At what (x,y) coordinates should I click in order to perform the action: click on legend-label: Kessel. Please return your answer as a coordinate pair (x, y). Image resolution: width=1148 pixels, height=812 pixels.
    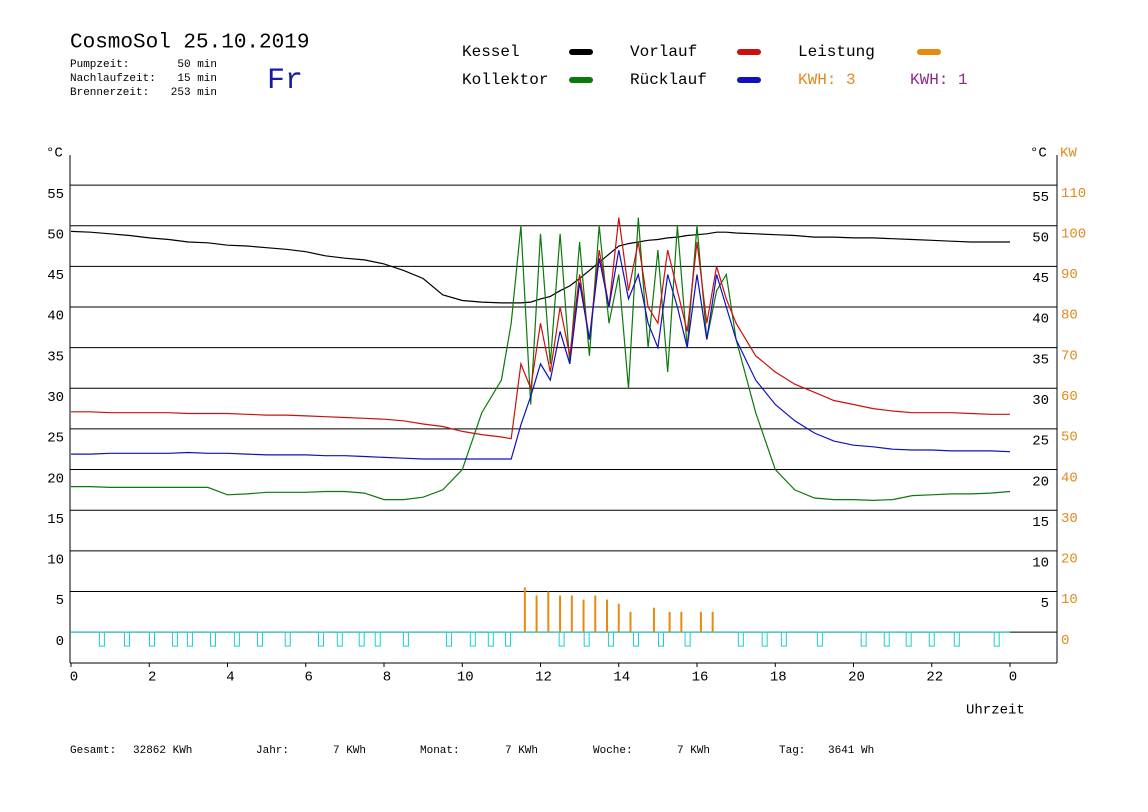
    Looking at the image, I should click on (491, 52).